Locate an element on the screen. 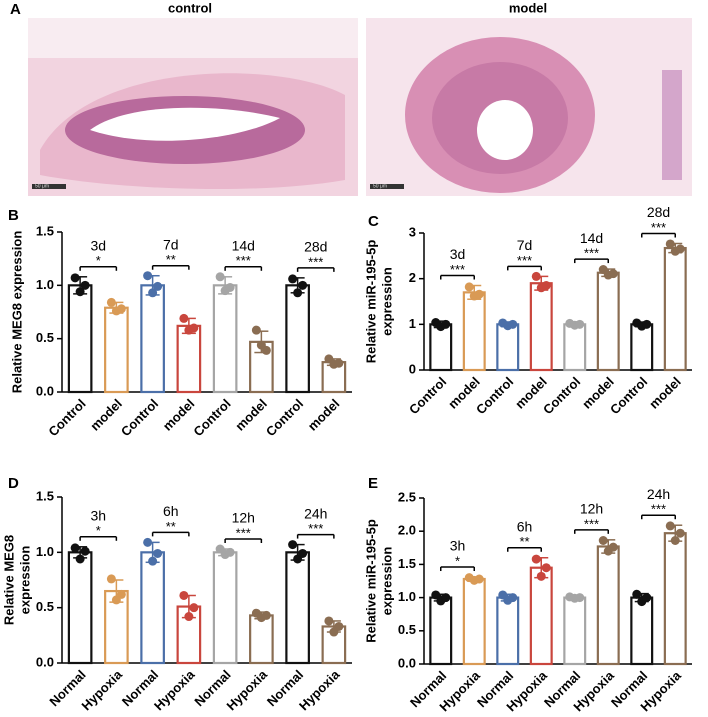 The image size is (708, 717). y-axis-label: Relative MEG8 expression is located at coordinates (16, 312).